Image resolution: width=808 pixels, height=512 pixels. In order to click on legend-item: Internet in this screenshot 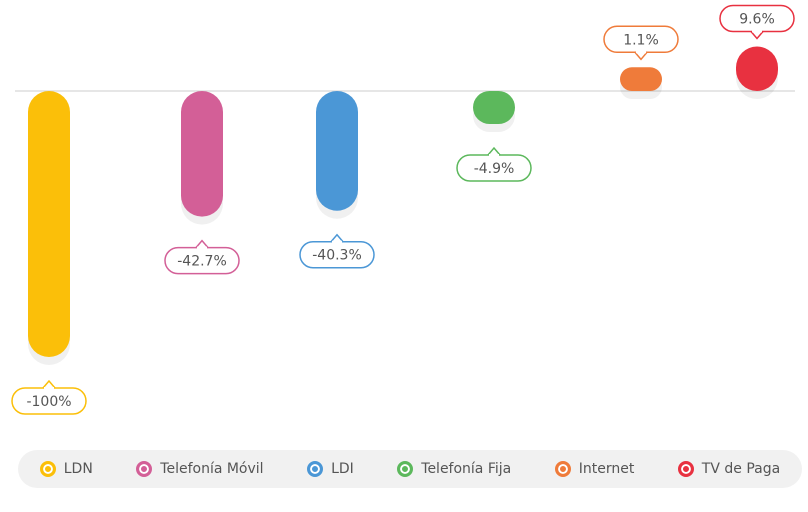, I will do `click(594, 469)`.